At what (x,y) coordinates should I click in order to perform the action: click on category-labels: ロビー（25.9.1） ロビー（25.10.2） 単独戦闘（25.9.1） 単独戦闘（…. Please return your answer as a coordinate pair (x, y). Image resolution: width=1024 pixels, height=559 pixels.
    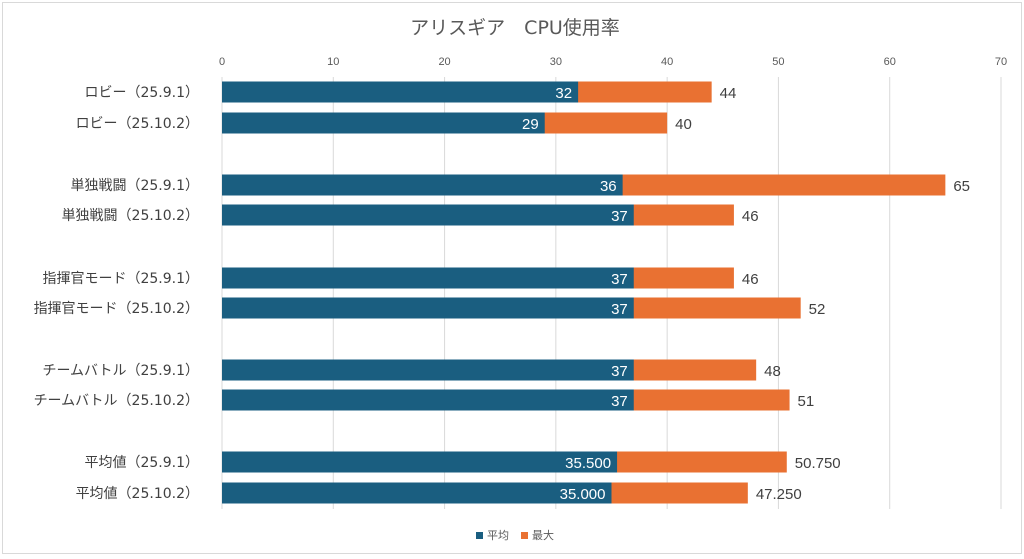
    Looking at the image, I should click on (116, 293).